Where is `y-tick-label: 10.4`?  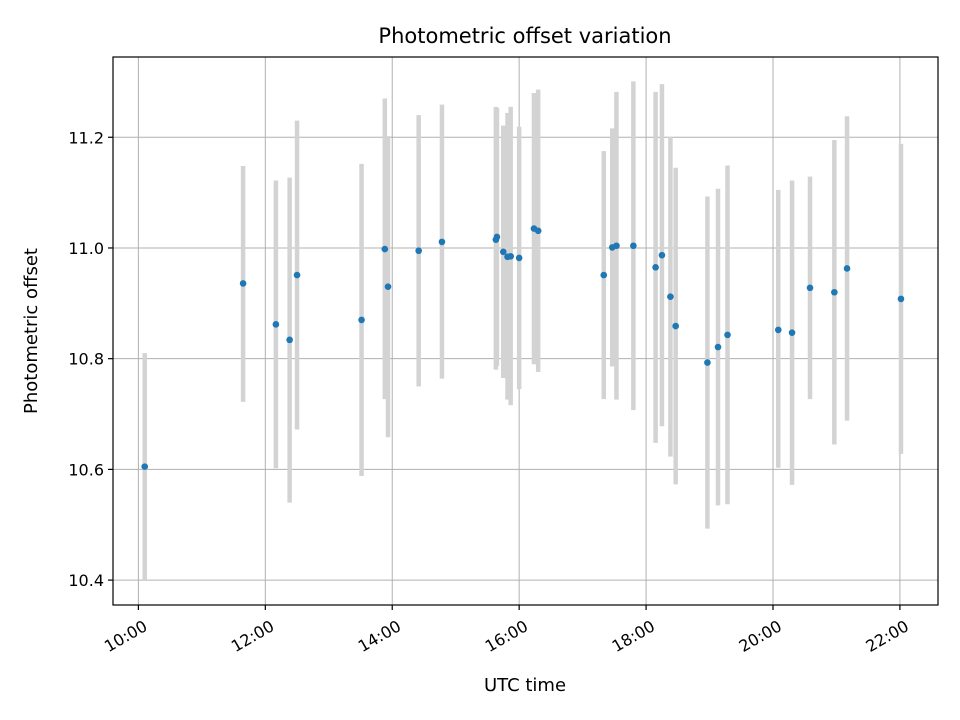 y-tick-label: 10.4 is located at coordinates (86, 580).